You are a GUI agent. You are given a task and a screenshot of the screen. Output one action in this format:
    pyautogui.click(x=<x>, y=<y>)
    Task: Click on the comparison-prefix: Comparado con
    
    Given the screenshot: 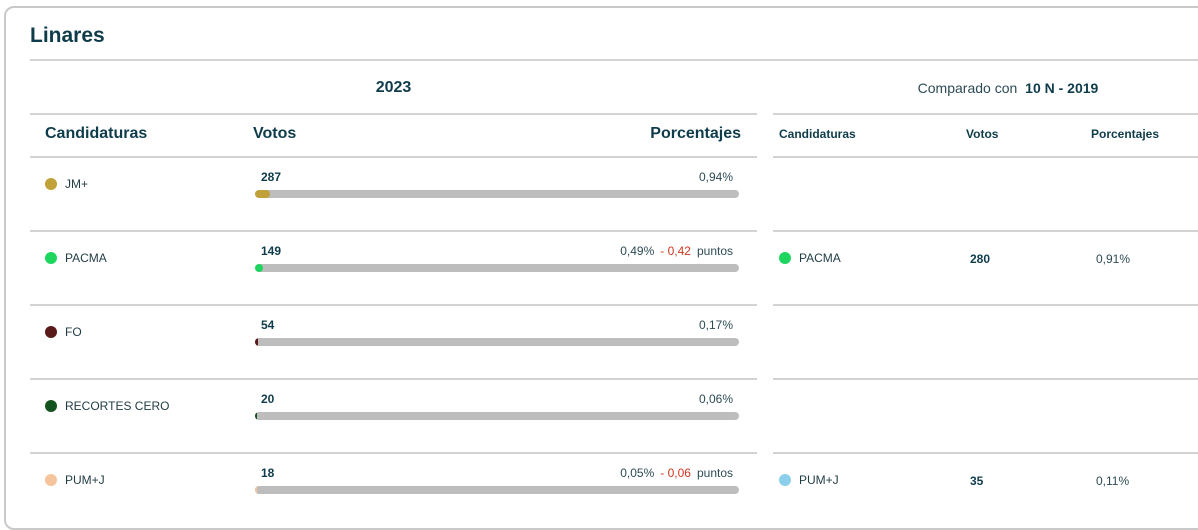 What is the action you would take?
    pyautogui.click(x=967, y=88)
    